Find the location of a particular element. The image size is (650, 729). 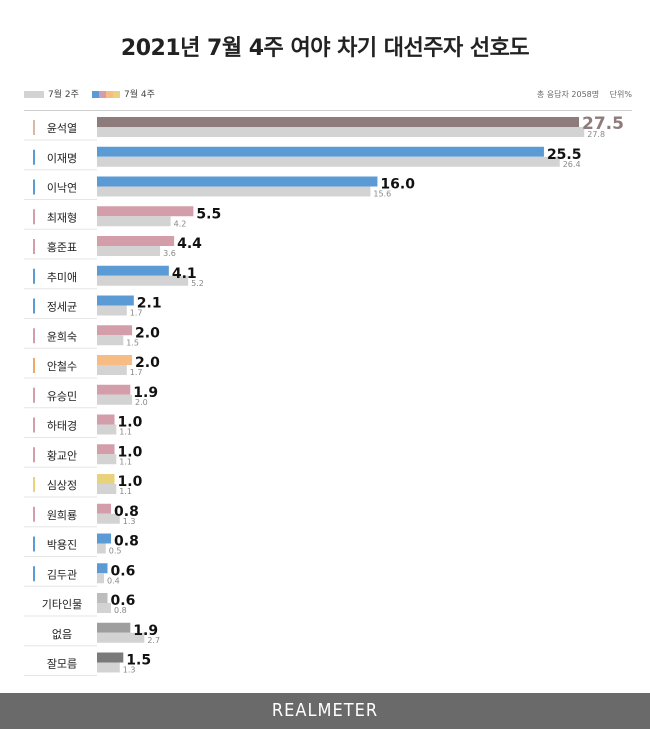

row-13-party-tag is located at coordinates (34, 484).